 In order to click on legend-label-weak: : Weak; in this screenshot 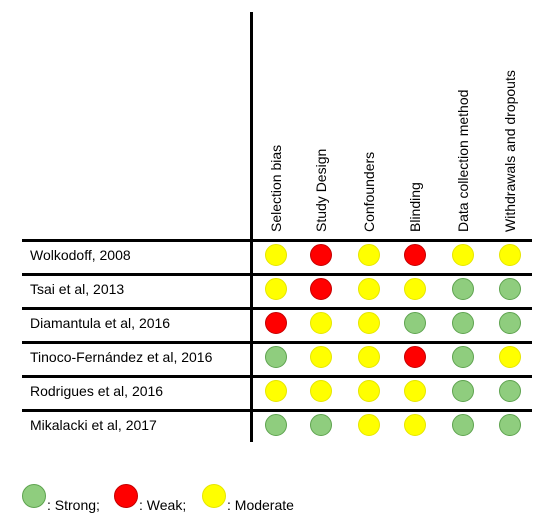, I will do `click(163, 505)`.